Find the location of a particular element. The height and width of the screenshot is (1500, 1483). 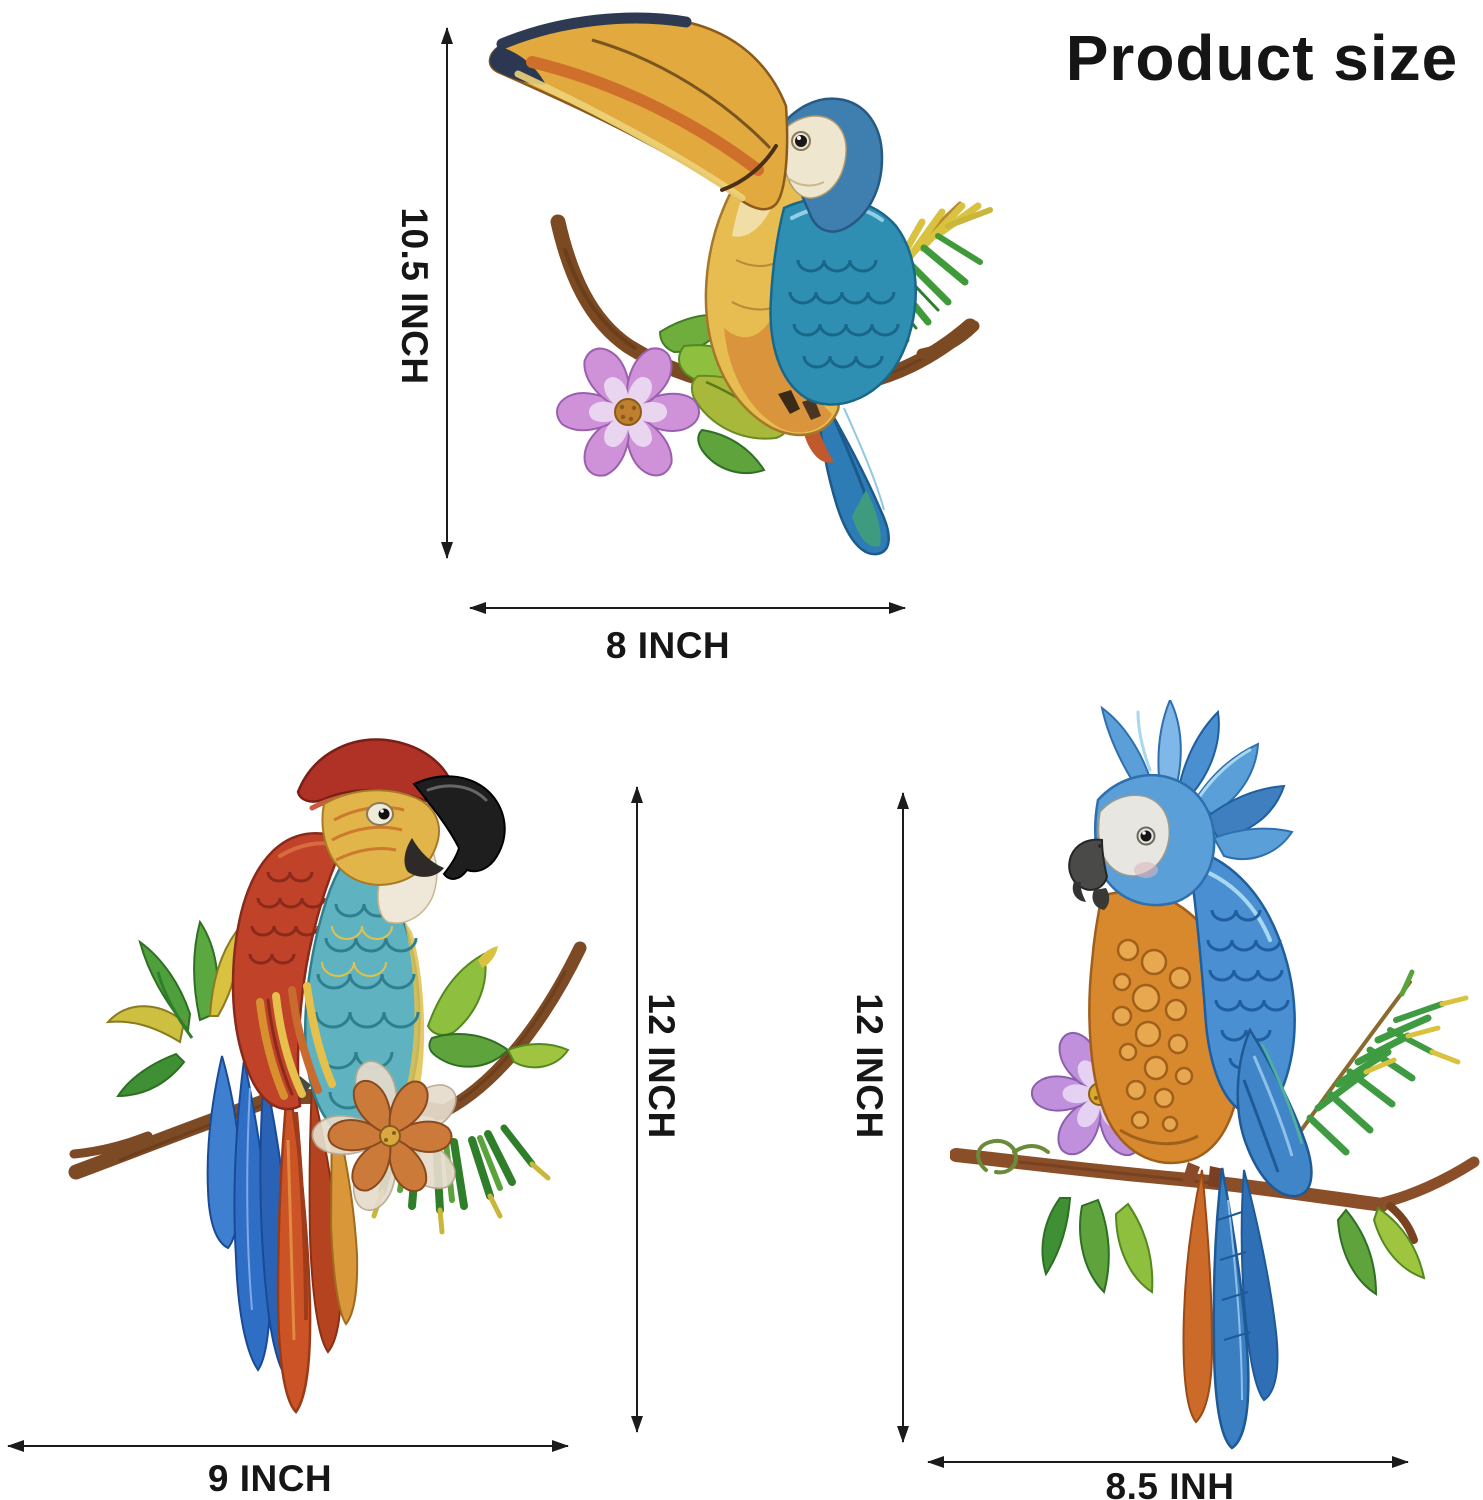

cockatoo-leaves is located at coordinates (1233, 1246).